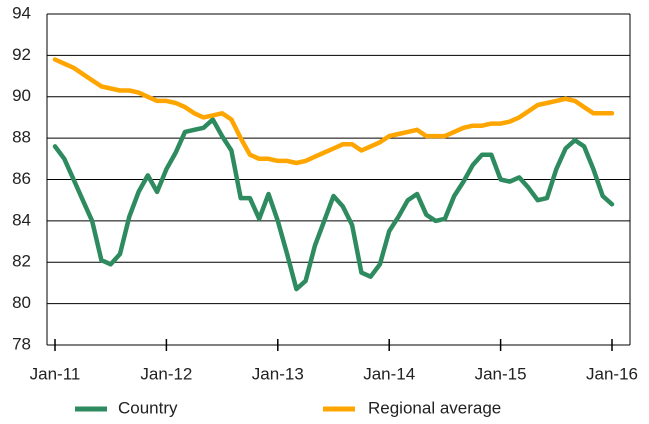 This screenshot has height=424, width=649. Describe the element at coordinates (21, 137) in the screenshot. I see `y-tick-label: 88` at that location.